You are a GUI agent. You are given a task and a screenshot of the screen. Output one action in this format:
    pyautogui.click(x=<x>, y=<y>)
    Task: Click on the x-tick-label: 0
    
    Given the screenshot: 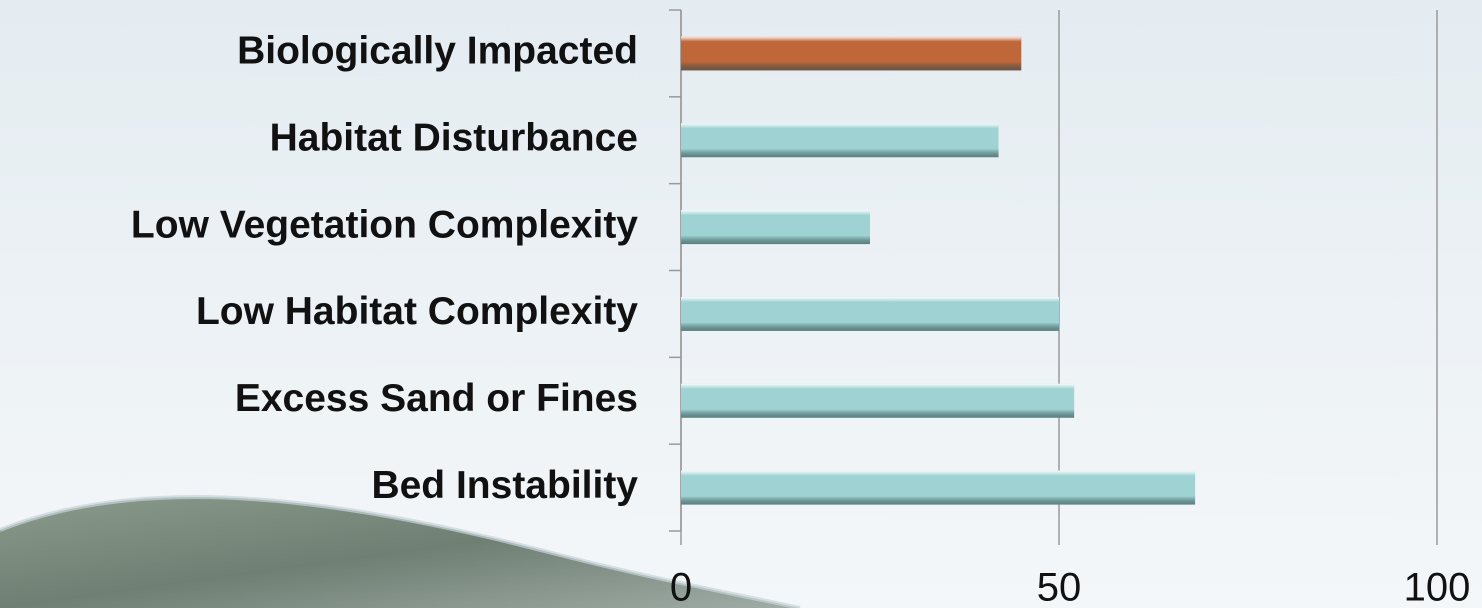 What is the action you would take?
    pyautogui.click(x=681, y=587)
    